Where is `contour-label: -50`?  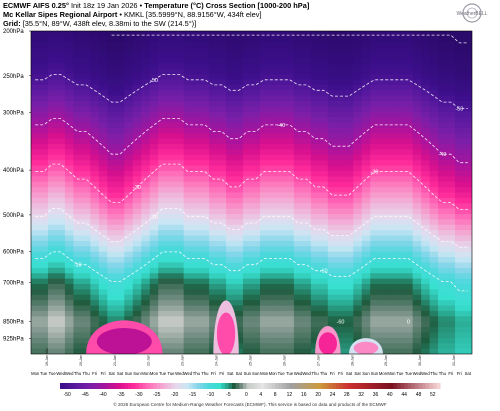 contour-label: -50 is located at coordinates (154, 81).